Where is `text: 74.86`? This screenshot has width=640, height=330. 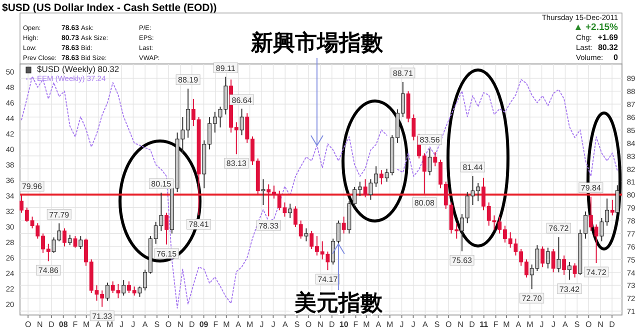
text: 74.86 is located at coordinates (48, 271).